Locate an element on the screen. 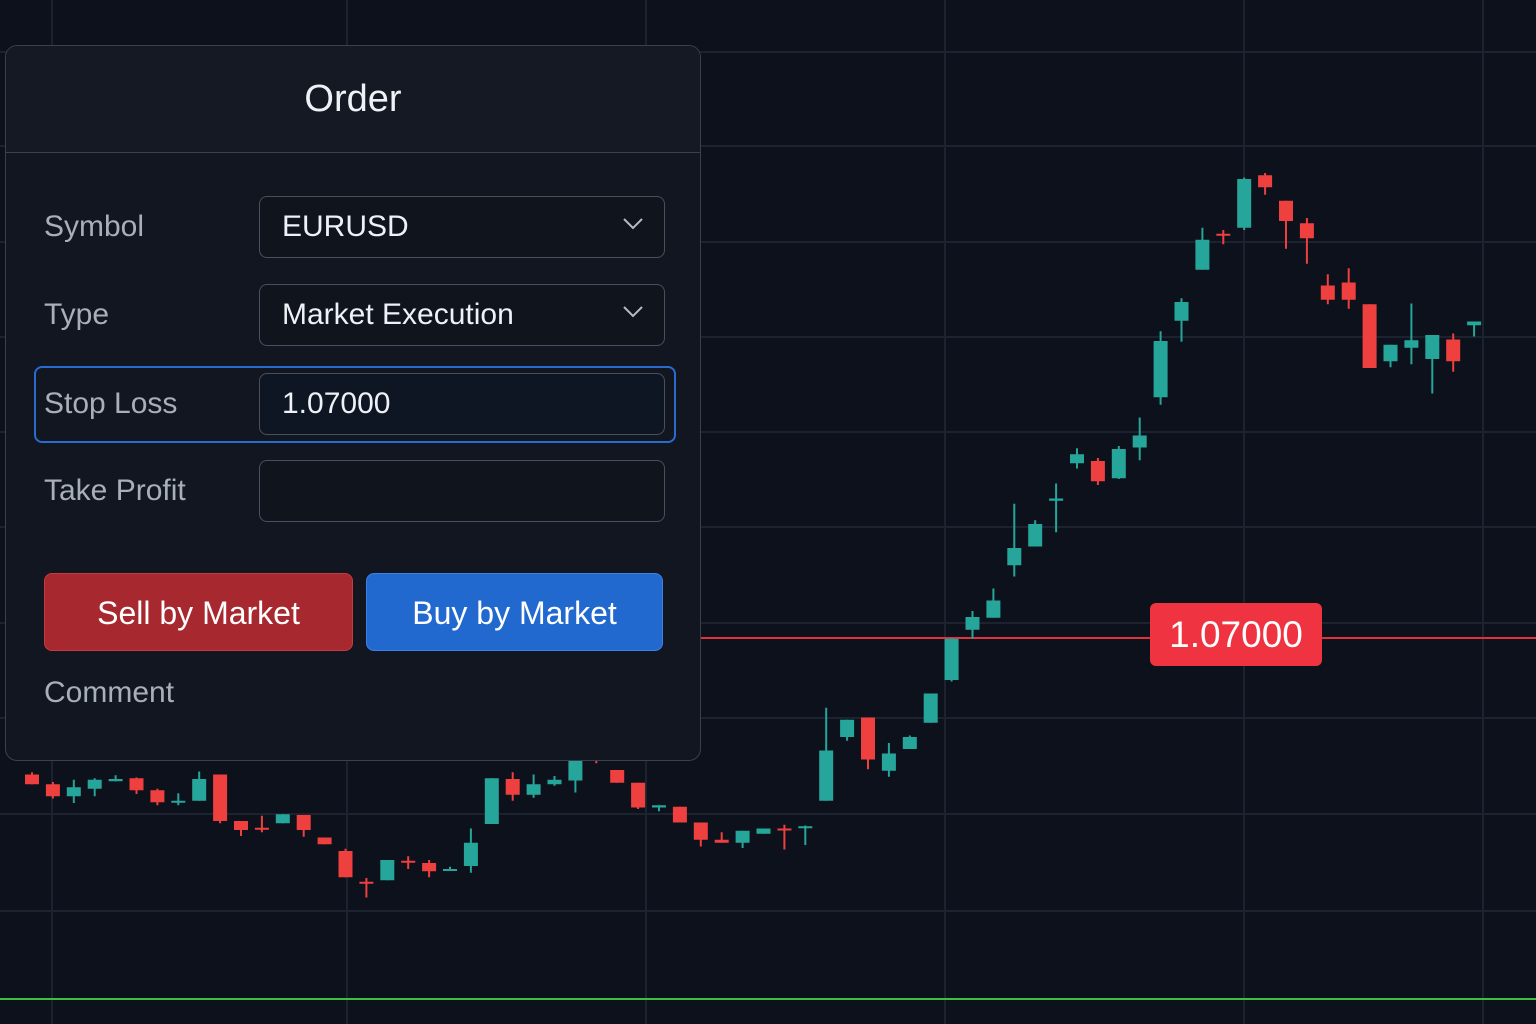  take-profit-input is located at coordinates (462, 491).